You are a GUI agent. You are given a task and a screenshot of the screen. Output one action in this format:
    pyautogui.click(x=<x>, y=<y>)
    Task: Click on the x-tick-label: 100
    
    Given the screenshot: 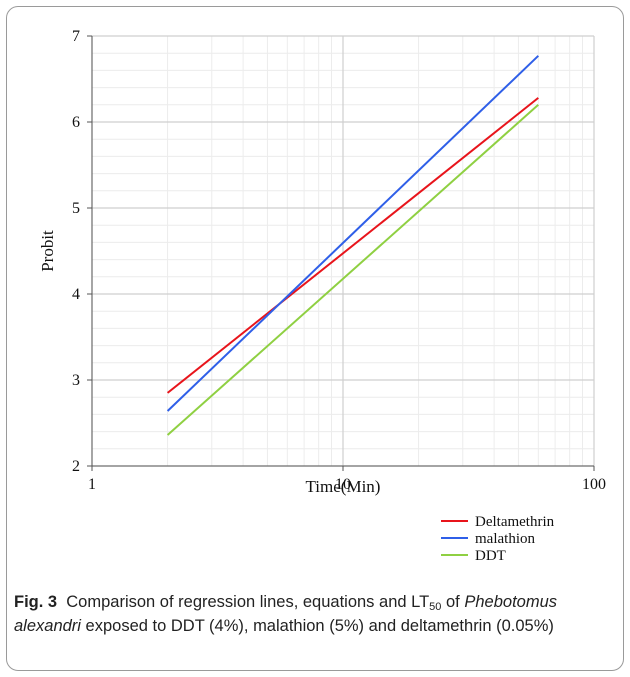 What is the action you would take?
    pyautogui.click(x=594, y=484)
    